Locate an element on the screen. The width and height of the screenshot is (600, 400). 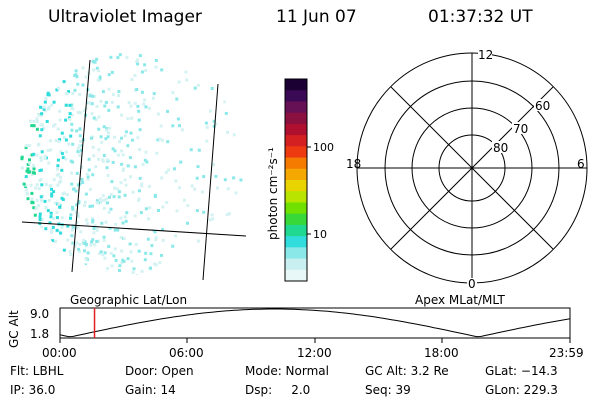
colorbar-tick-10: 10 is located at coordinates (320, 234).